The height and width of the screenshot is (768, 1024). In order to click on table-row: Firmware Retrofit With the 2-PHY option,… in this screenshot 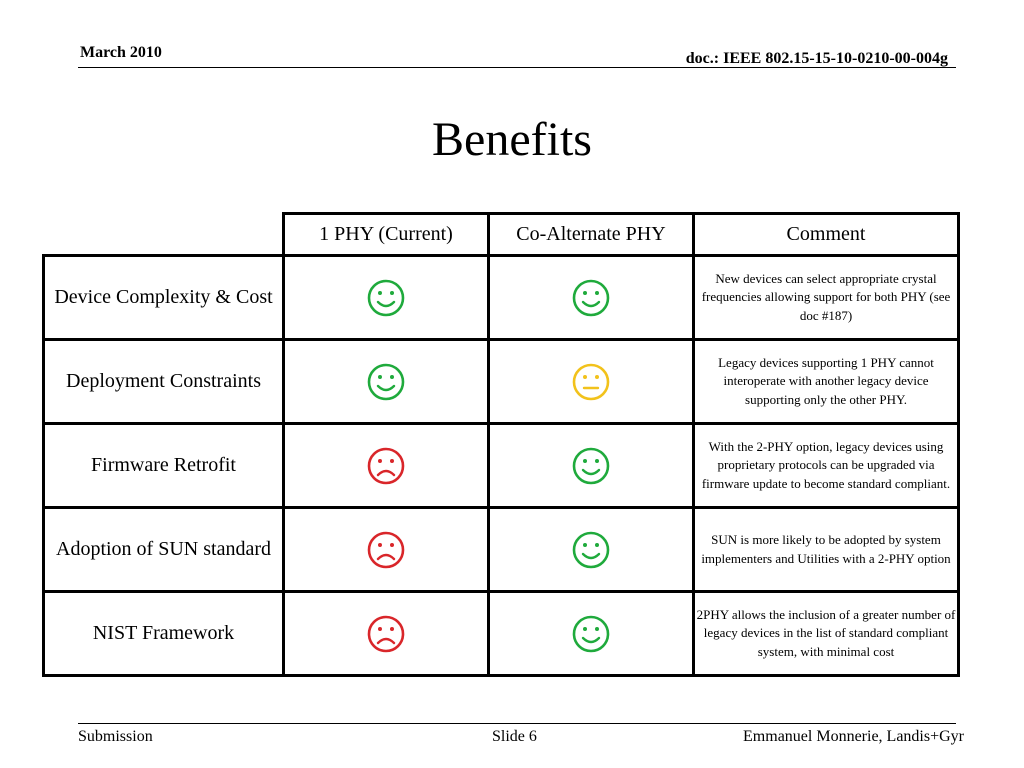, I will do `click(501, 465)`.